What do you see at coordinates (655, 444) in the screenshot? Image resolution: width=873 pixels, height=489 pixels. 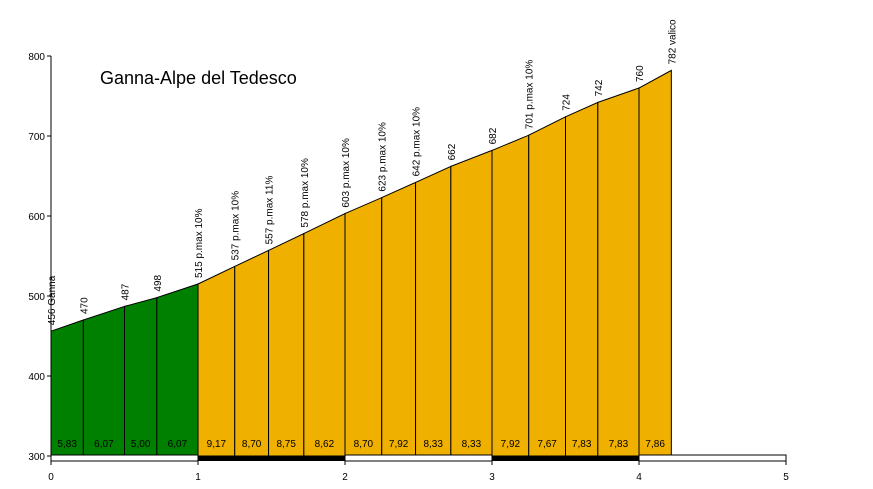 I see `gradient-label: 7,86` at bounding box center [655, 444].